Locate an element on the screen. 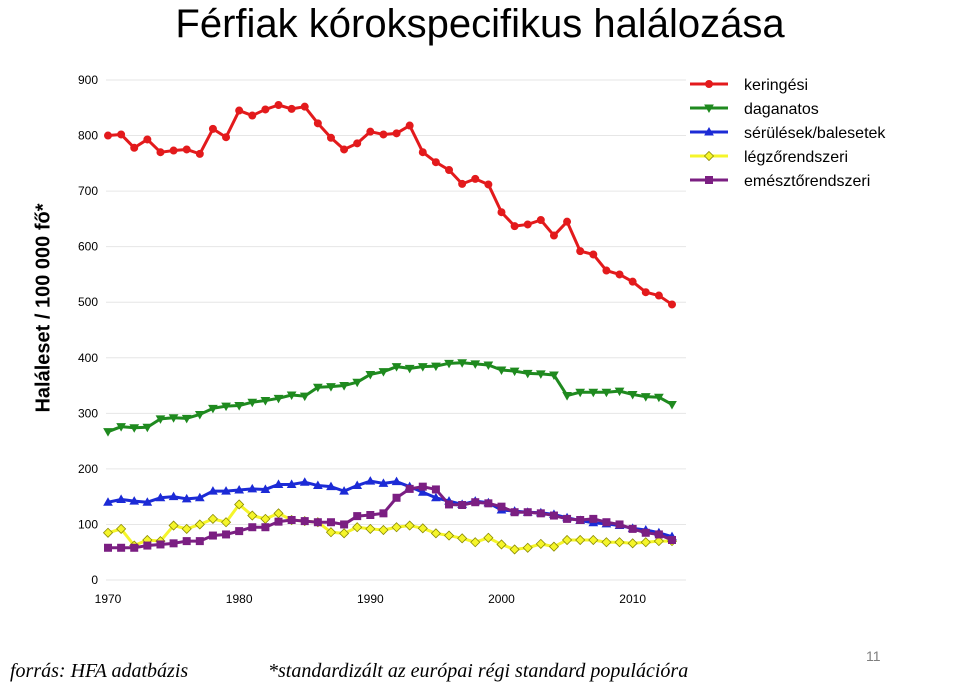 The width and height of the screenshot is (960, 686). data-point-1-1974 is located at coordinates (160, 152).